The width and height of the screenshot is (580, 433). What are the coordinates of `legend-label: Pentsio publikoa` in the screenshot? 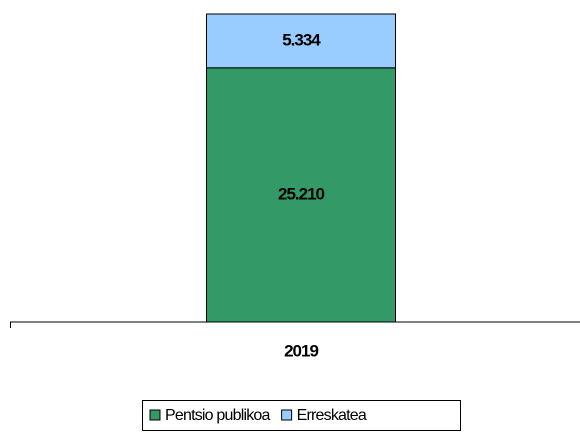 It's located at (218, 415).